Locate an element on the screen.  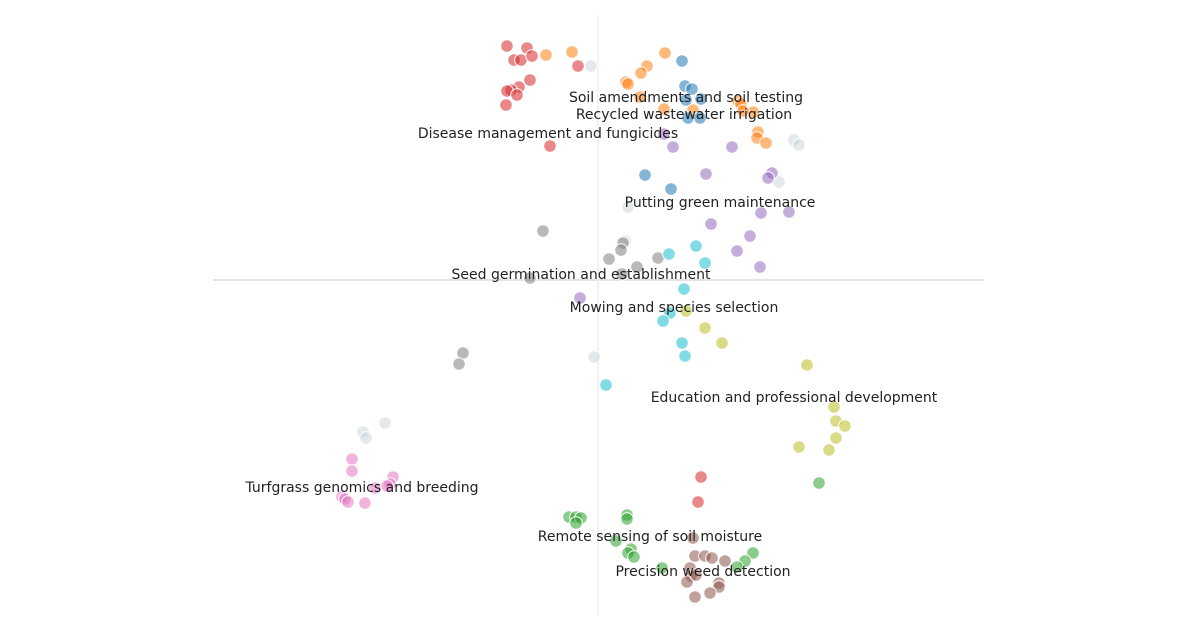
cluster-label: Soil amendments and soil testing is located at coordinates (686, 98).